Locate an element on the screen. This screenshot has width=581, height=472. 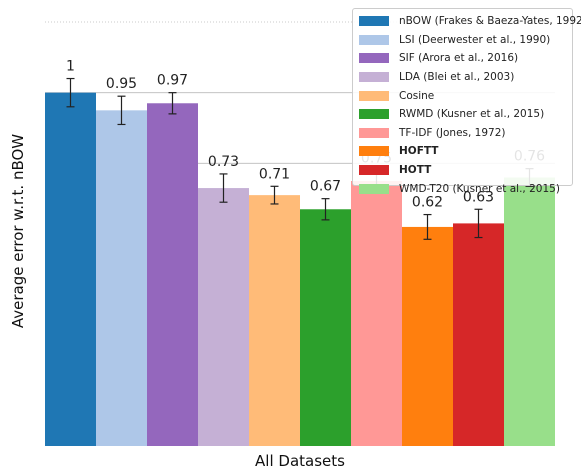
legend-item: LDA (Blei et al., 2003) is located at coordinates (462, 77).